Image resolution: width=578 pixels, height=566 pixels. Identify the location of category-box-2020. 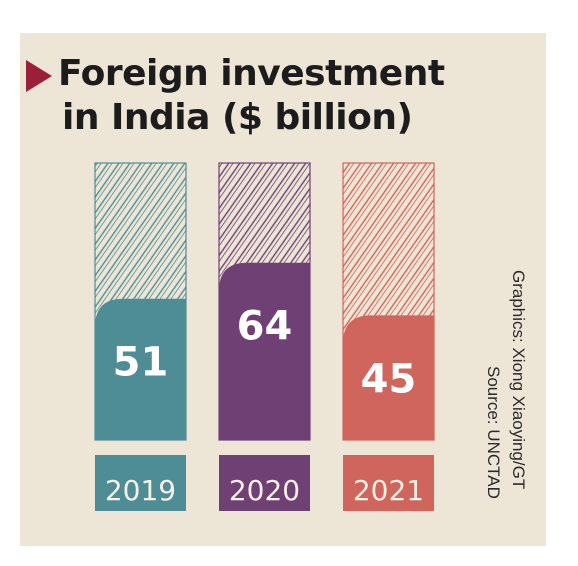
(264, 483).